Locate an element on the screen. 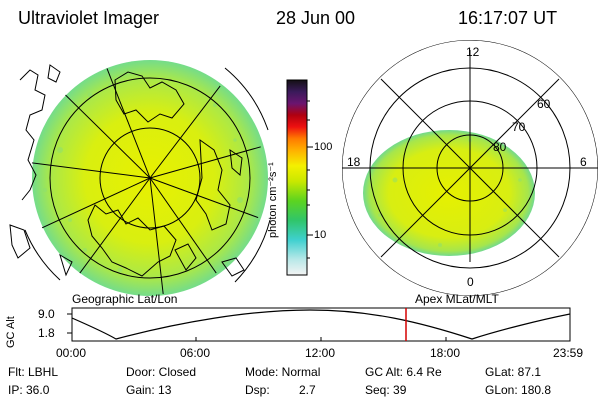  image-time: 16:17:07 UT is located at coordinates (508, 18).